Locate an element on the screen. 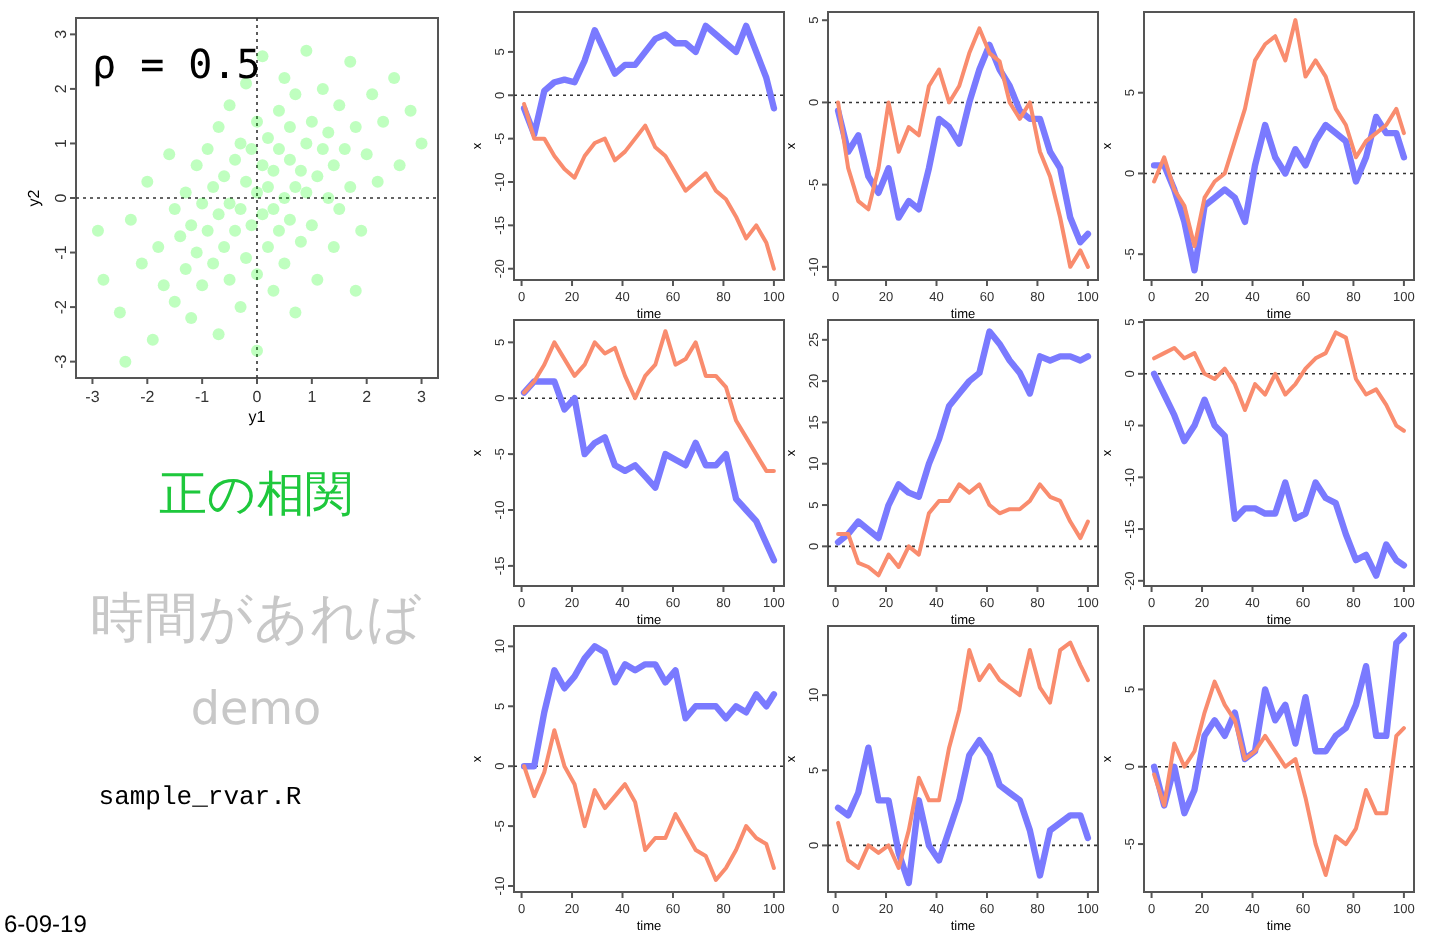 This screenshot has height=940, width=1430. y-tick-label: -3 is located at coordinates (61, 361).